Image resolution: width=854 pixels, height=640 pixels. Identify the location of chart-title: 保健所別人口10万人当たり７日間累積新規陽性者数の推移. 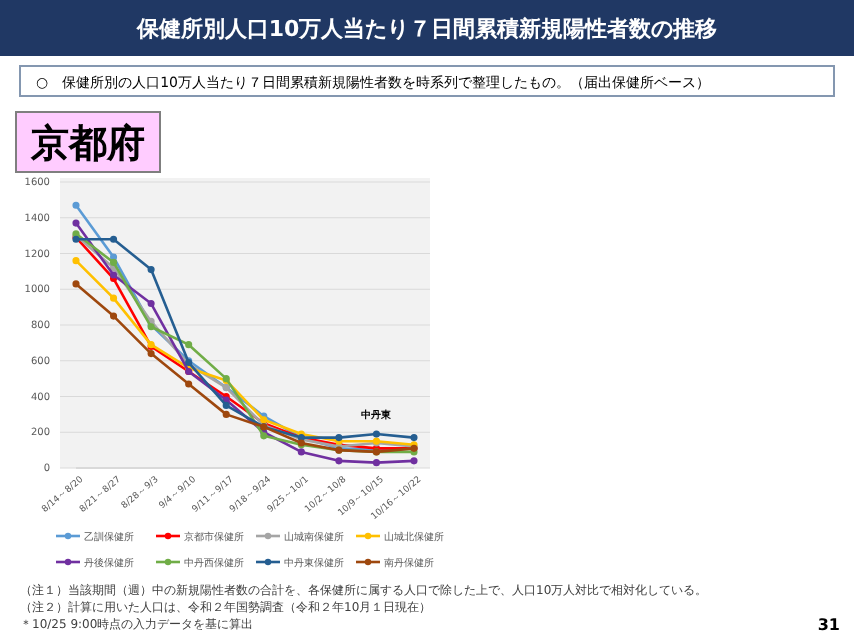
(426, 29).